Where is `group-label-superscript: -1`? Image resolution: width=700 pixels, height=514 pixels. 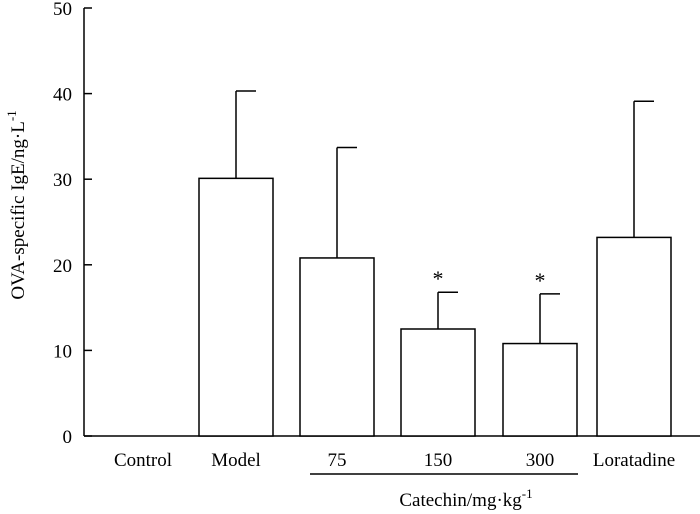
group-label-superscript: -1 is located at coordinates (527, 493).